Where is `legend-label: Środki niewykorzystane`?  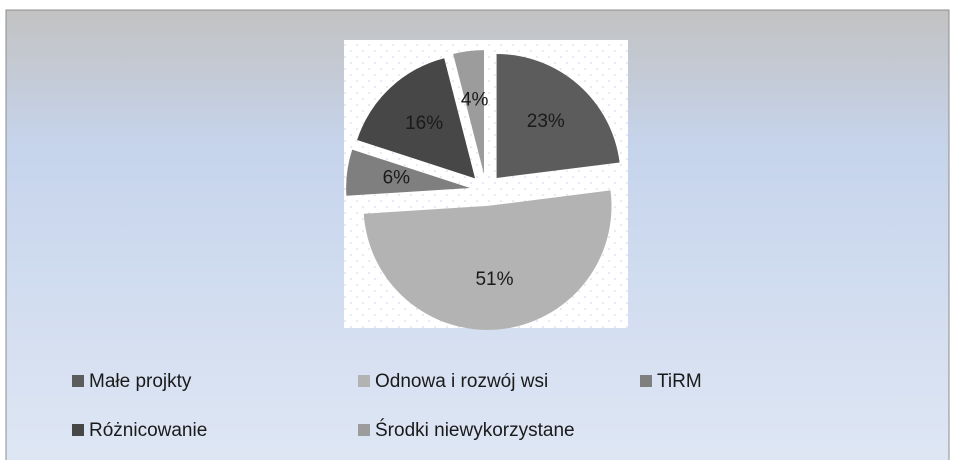 legend-label: Środki niewykorzystane is located at coordinates (475, 430).